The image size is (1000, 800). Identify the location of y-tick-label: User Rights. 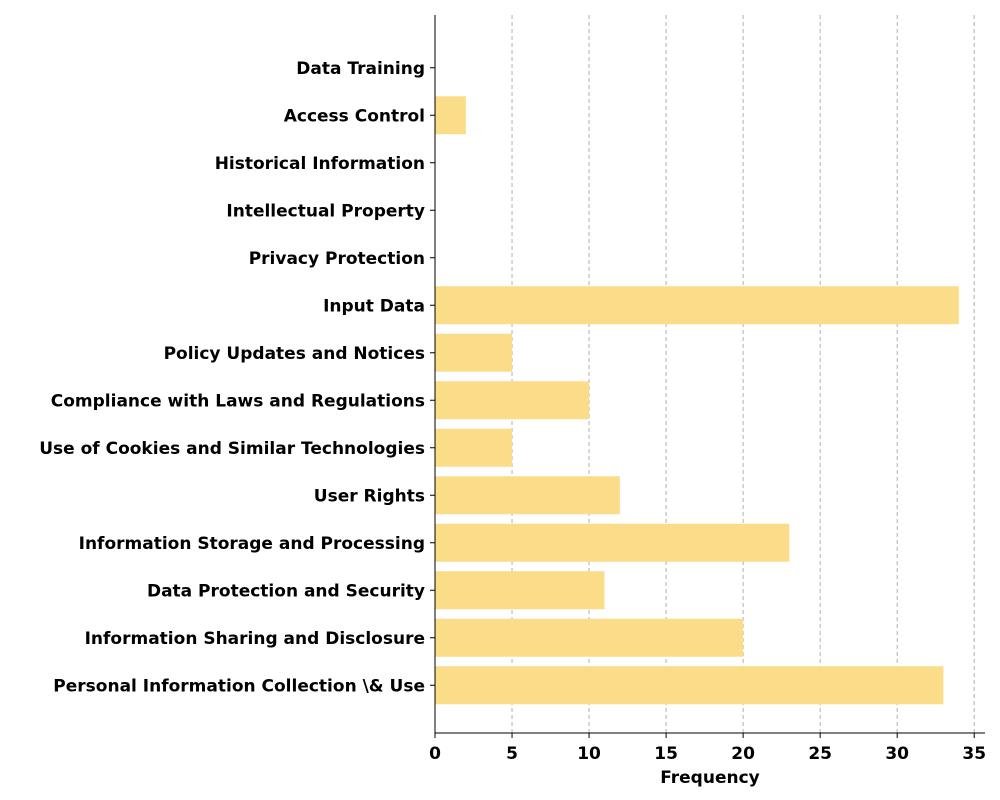
(369, 496).